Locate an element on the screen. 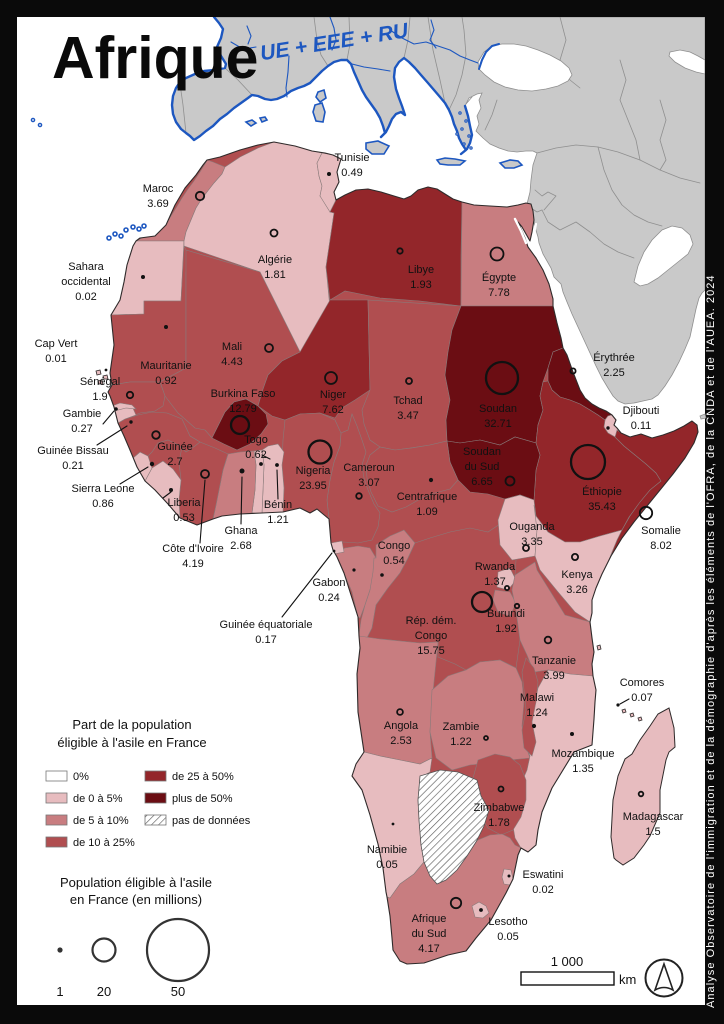  svg-text: Tunisie is located at coordinates (351, 158).